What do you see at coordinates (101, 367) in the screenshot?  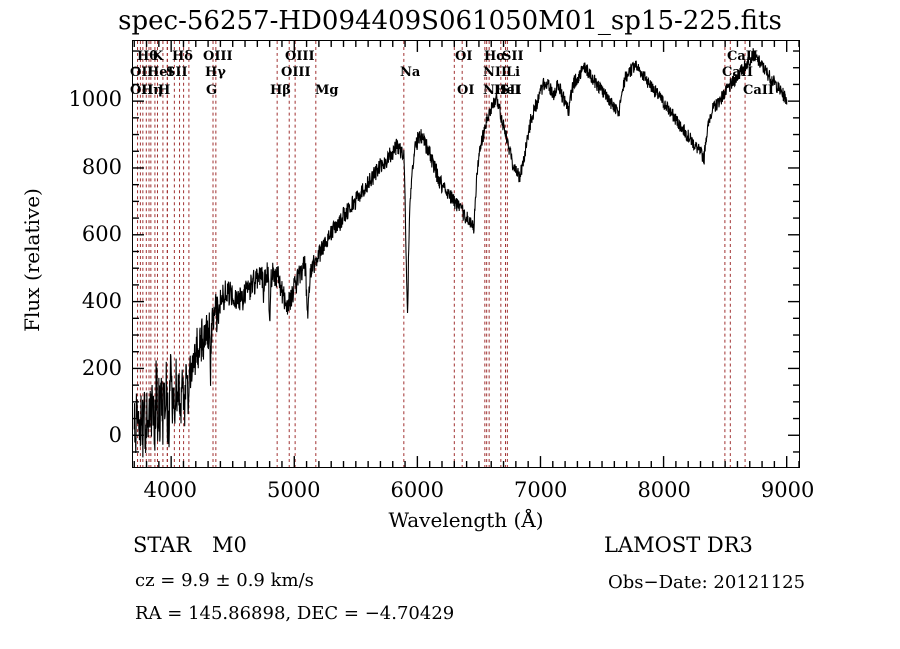 I see `y-tick-label: 200` at bounding box center [101, 367].